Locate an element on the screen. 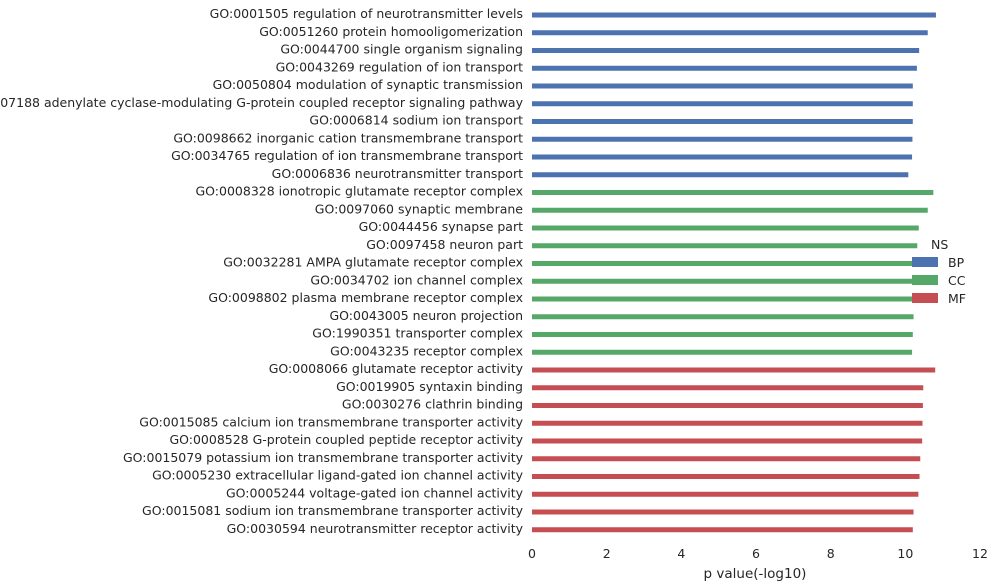 This screenshot has width=993, height=587. category-label: GO:0097060 synaptic membrane is located at coordinates (419, 208).